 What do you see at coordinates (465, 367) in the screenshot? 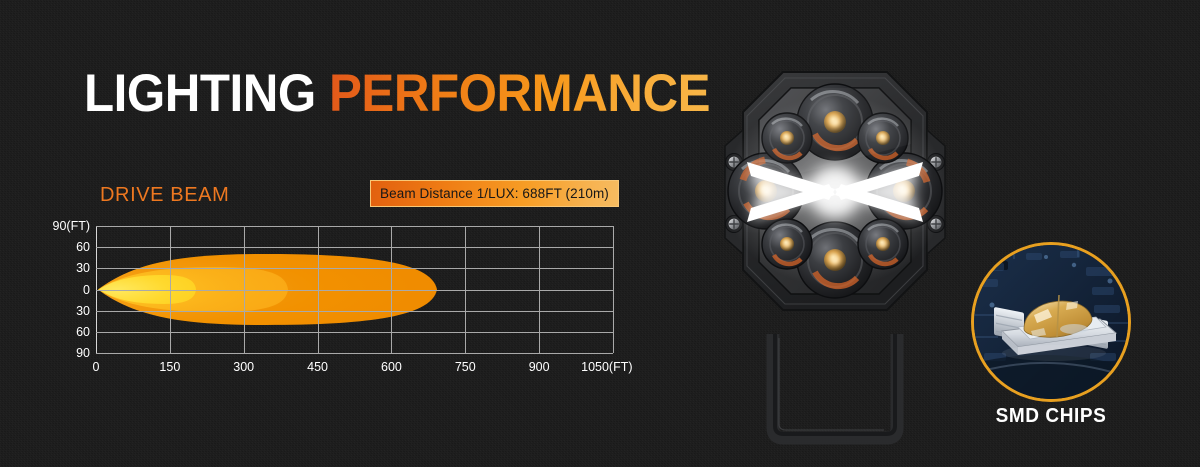
I see `chart-x-tick-label: 750` at bounding box center [465, 367].